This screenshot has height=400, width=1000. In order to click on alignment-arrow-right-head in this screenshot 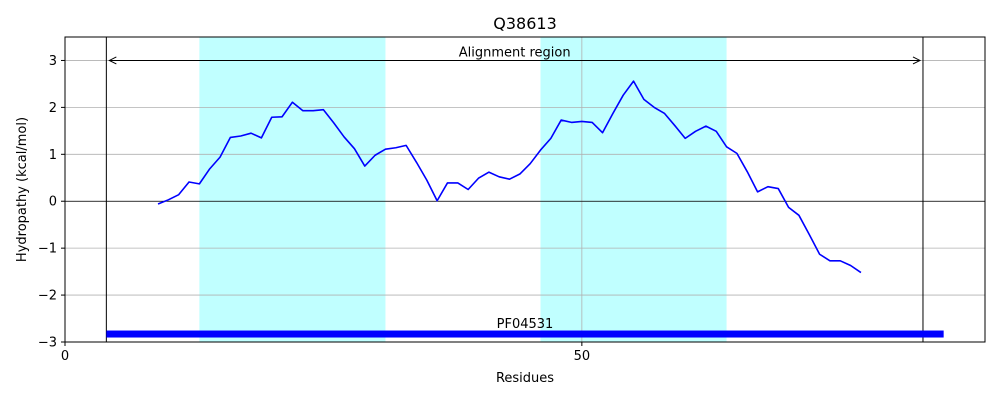, I will do `click(917, 60)`.